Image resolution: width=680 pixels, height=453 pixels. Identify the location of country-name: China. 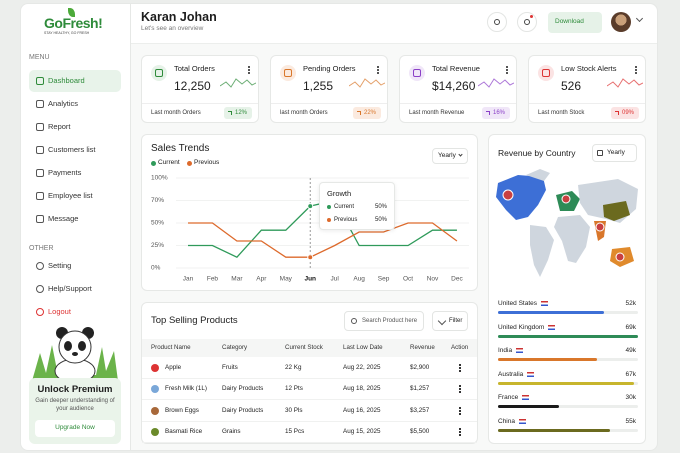
(506, 421).